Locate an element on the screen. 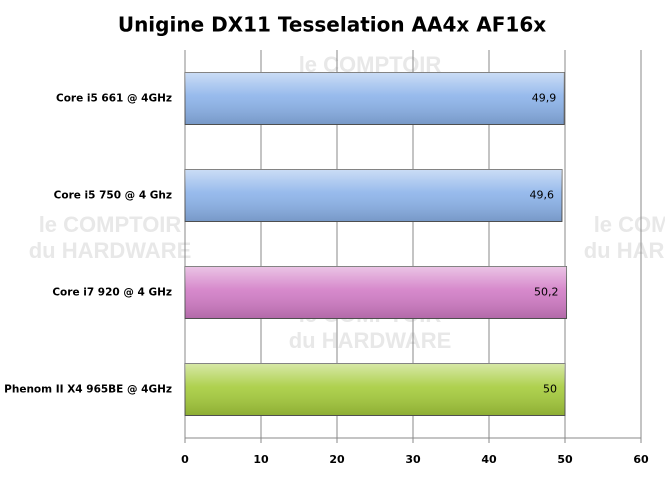  value-label: 49,6 is located at coordinates (541, 195).